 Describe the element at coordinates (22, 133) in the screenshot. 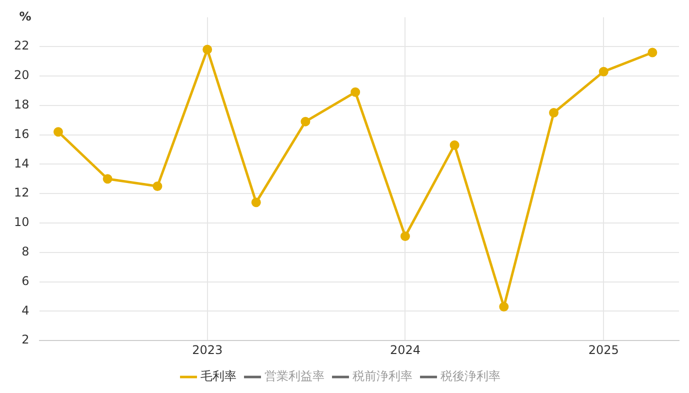

I see `y-tick-label: 16` at that location.